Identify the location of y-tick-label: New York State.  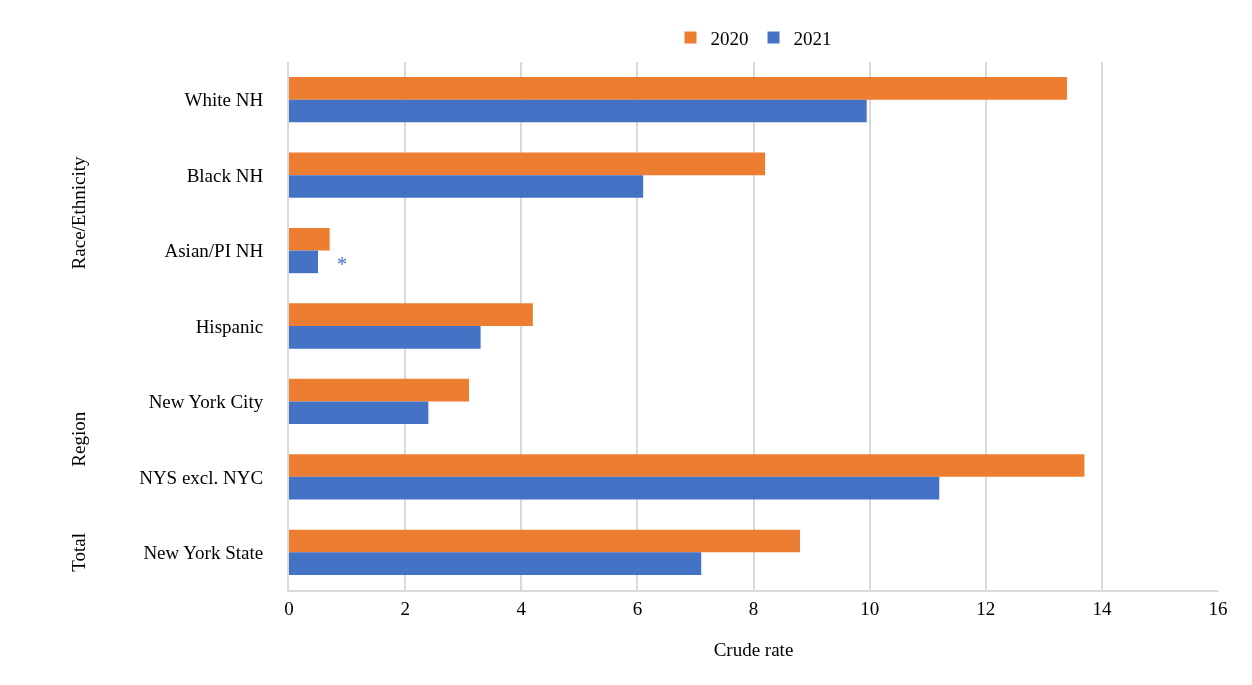
(203, 552).